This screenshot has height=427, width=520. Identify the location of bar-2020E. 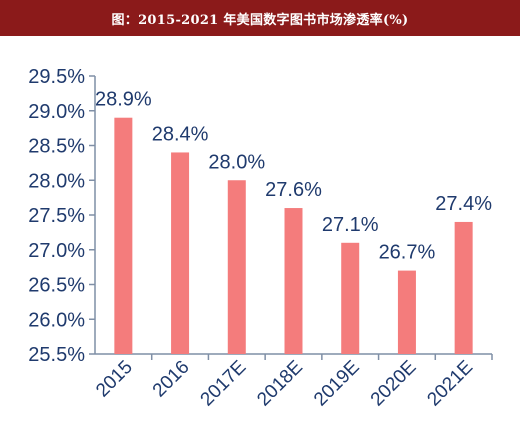
(406, 312).